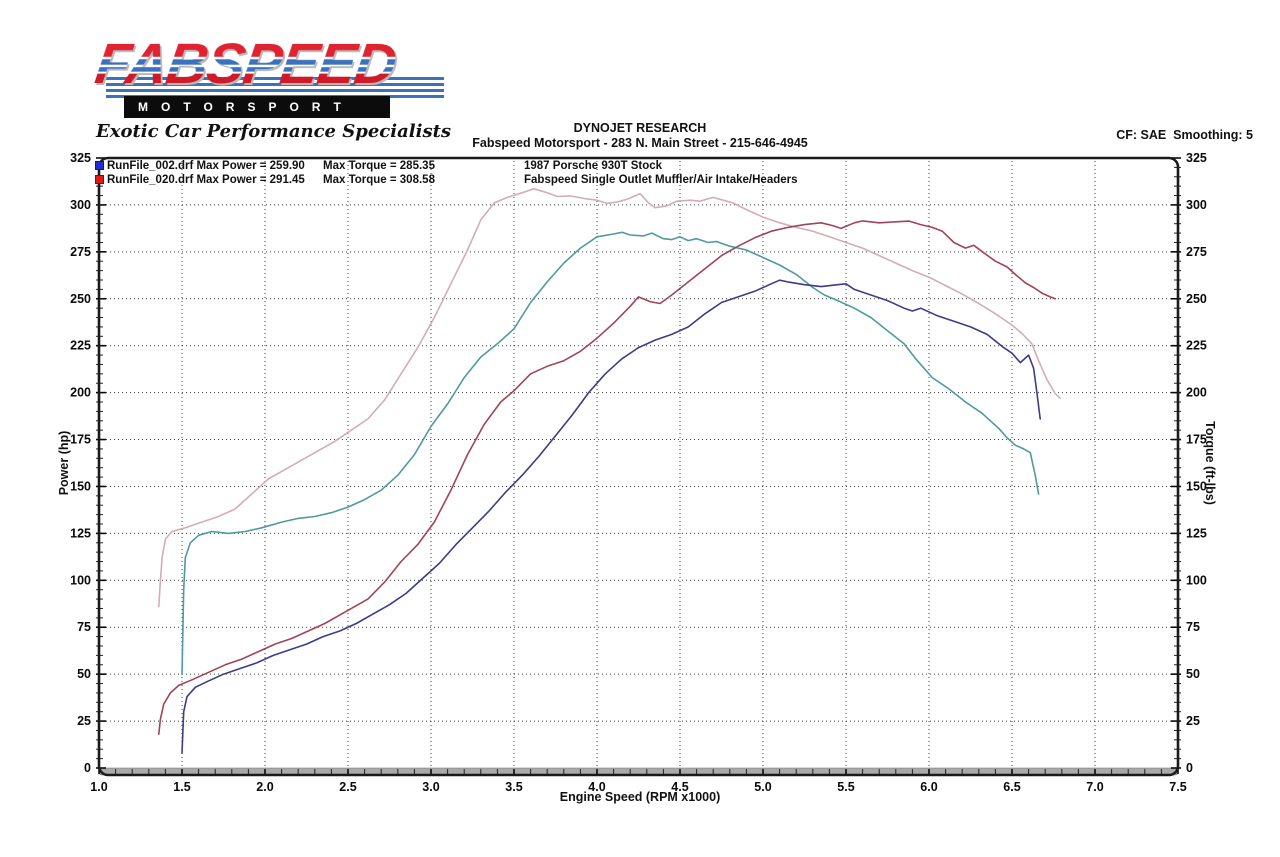 The width and height of the screenshot is (1280, 857). I want to click on logo-speed-lines-icon, so click(275, 87).